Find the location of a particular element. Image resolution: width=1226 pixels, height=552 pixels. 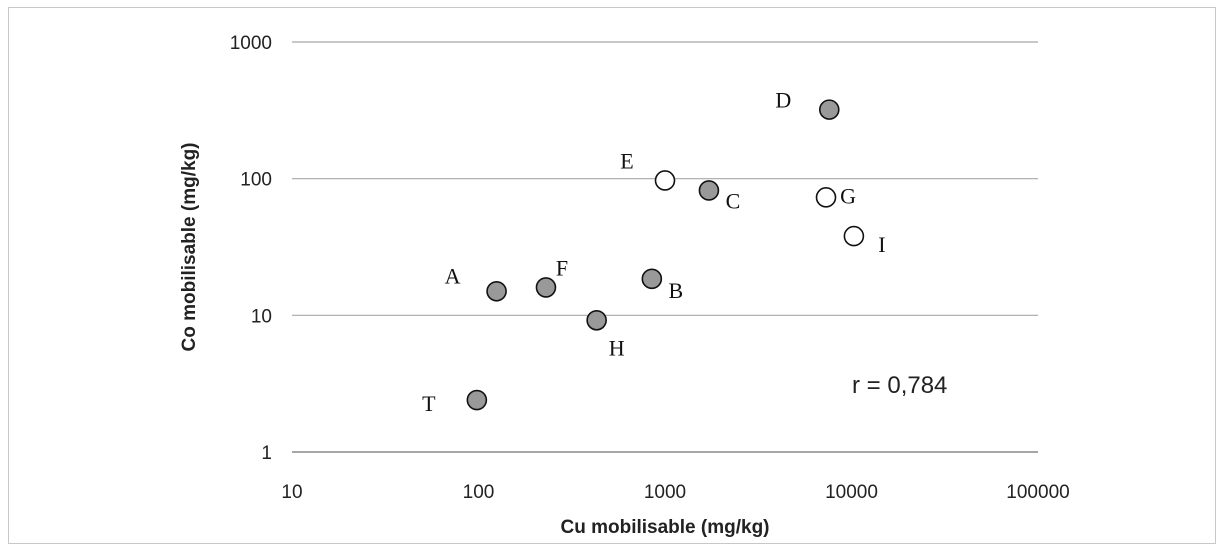

point-label-h: H is located at coordinates (617, 347).